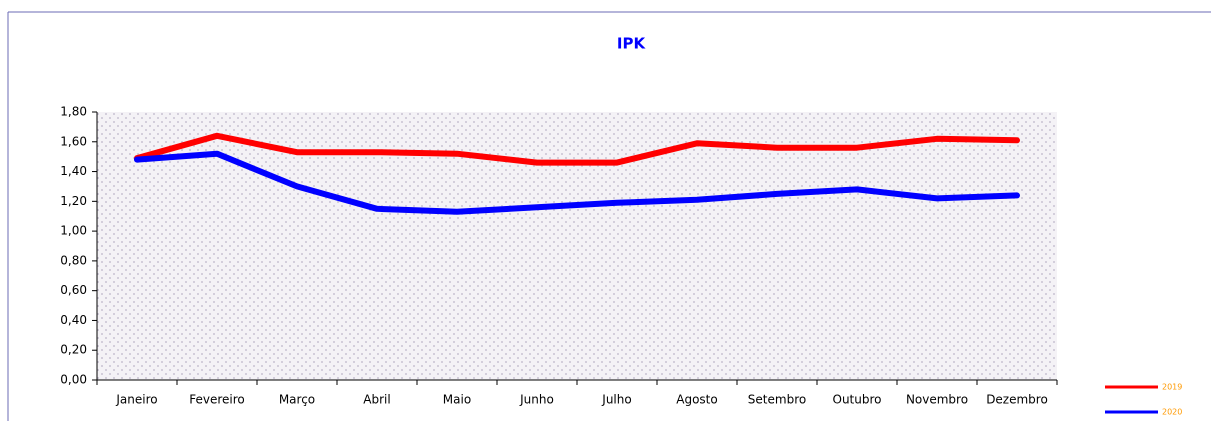 The width and height of the screenshot is (1211, 421). I want to click on y-tick-label: 1,40, so click(73, 171).